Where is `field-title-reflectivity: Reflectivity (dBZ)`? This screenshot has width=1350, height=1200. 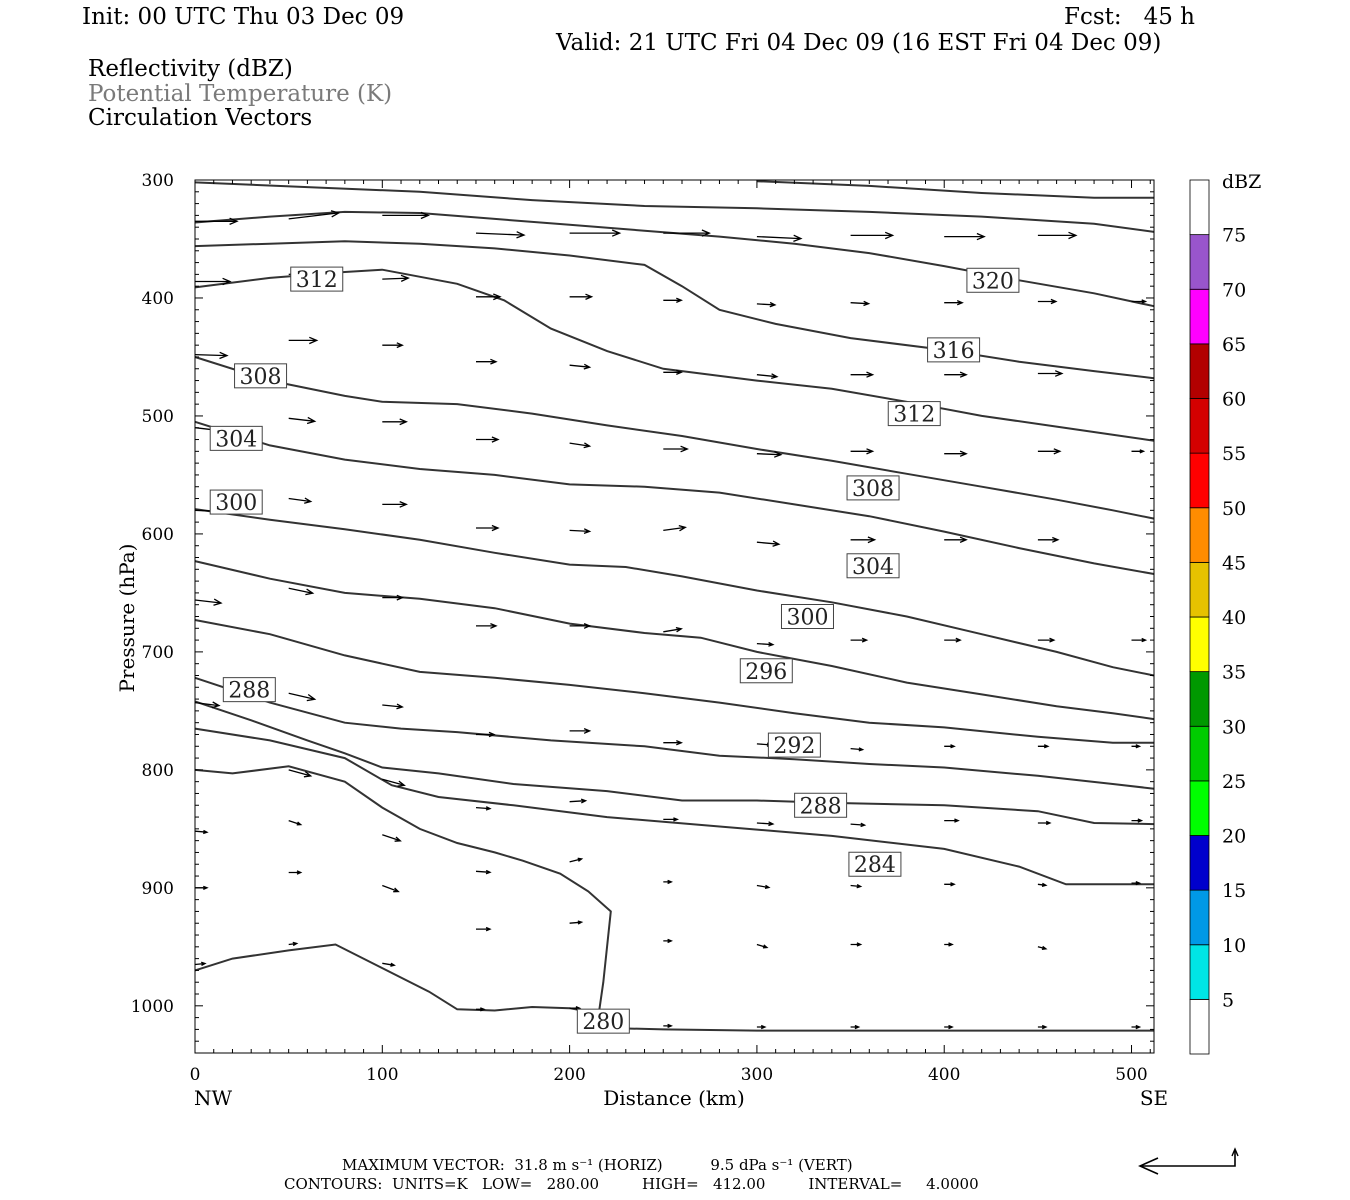
field-title-reflectivity: Reflectivity (dBZ) is located at coordinates (190, 69).